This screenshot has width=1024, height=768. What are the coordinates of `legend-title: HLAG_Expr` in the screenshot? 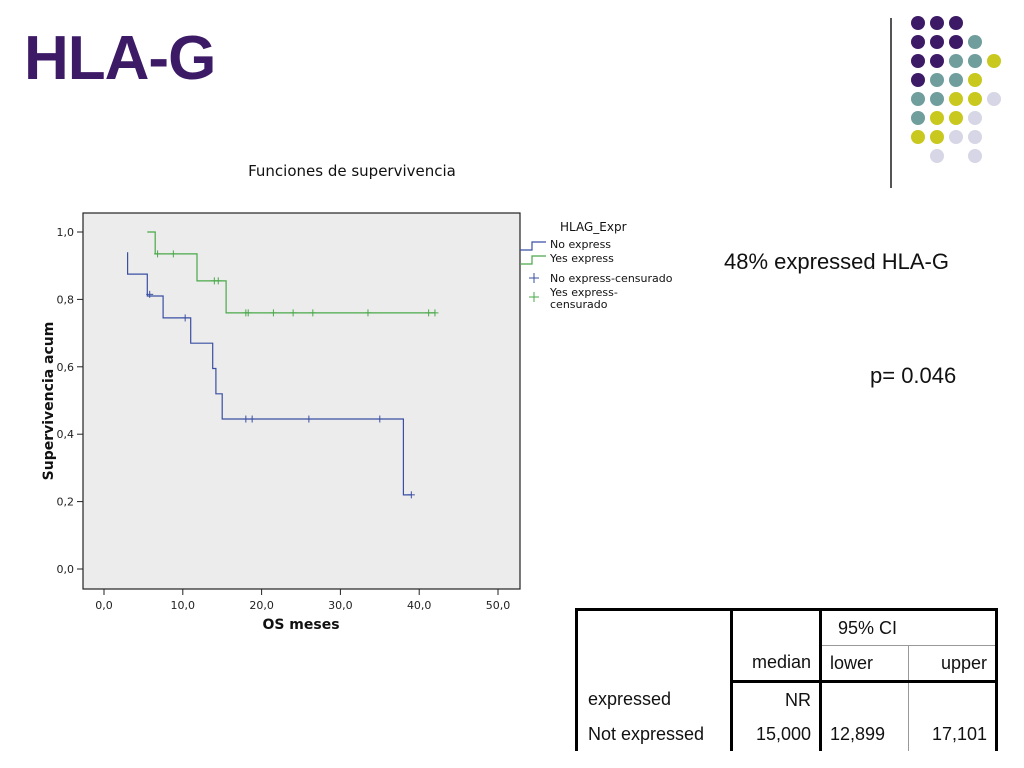 It's located at (593, 227).